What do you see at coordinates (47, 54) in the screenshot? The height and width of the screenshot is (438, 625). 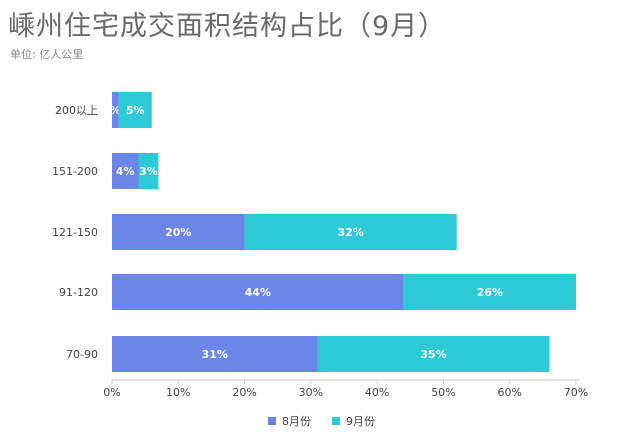 I see `chart-subtitle: 单位: 亿人公里` at bounding box center [47, 54].